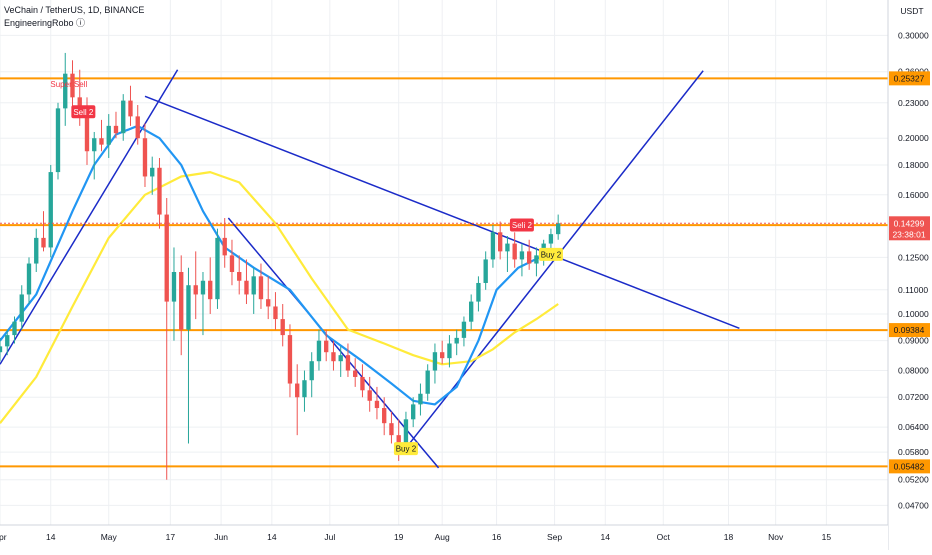 This screenshot has height=555, width=932. I want to click on x-tick-label: Jun, so click(221, 537).